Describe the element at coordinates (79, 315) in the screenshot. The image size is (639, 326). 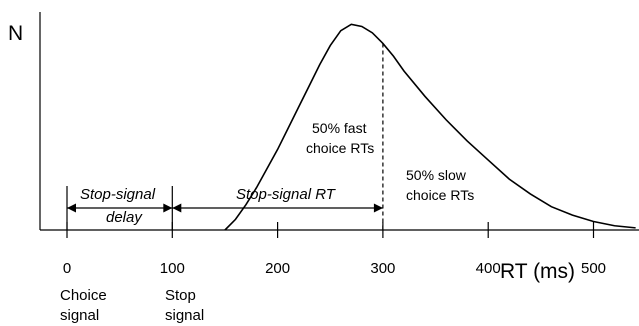
I see `choice-signal-line2: signal` at that location.